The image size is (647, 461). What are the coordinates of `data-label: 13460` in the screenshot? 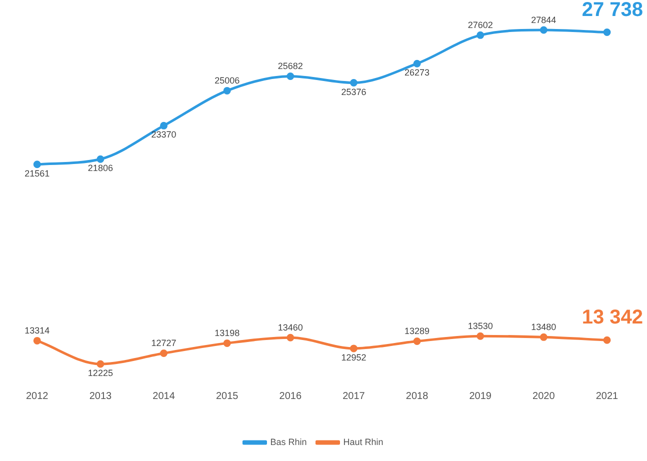 It's located at (290, 327).